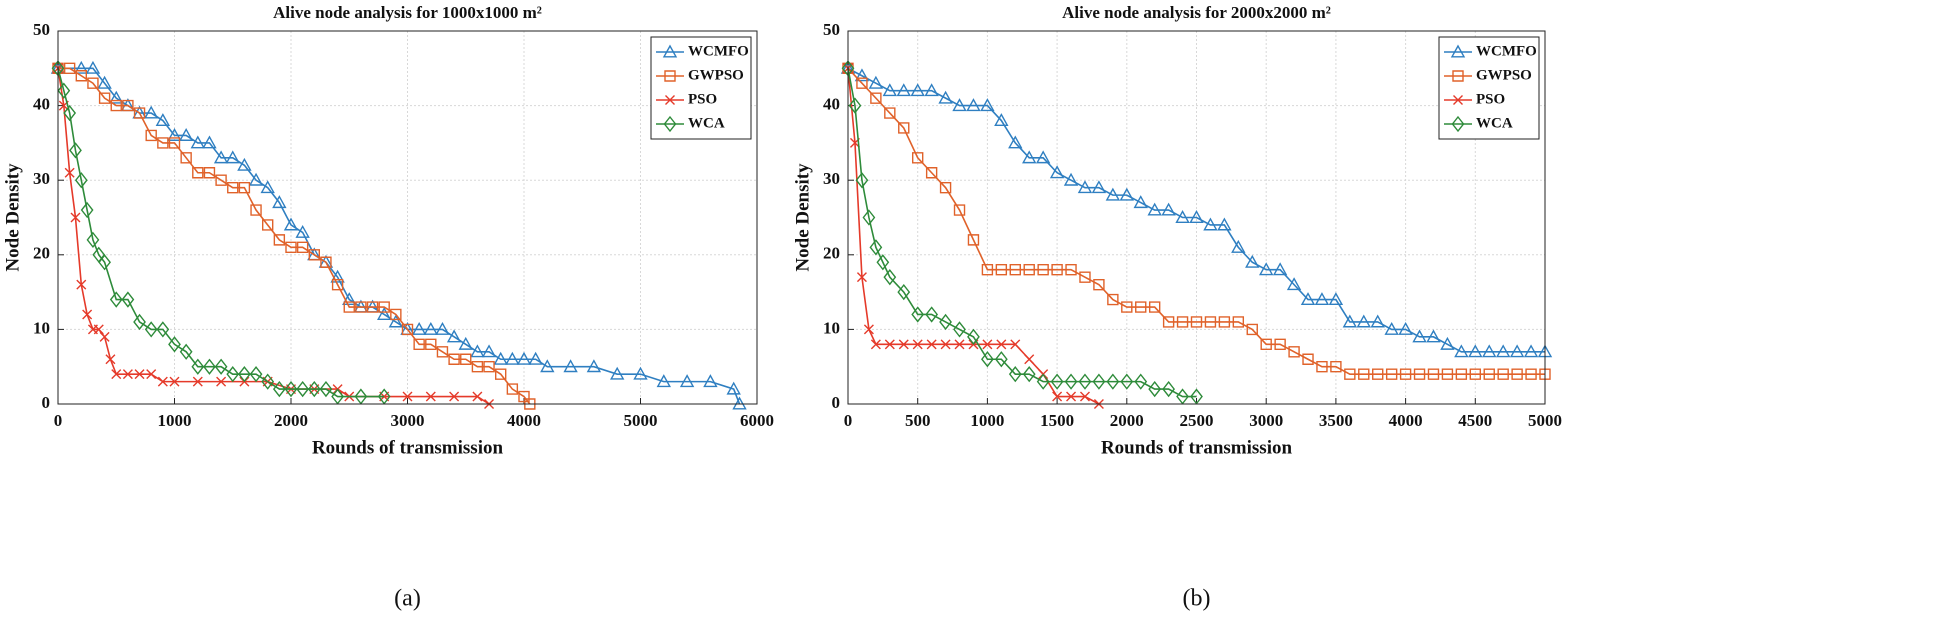 Image resolution: width=1938 pixels, height=617 pixels. Describe the element at coordinates (1458, 51) in the screenshot. I see `legend-marker` at that location.